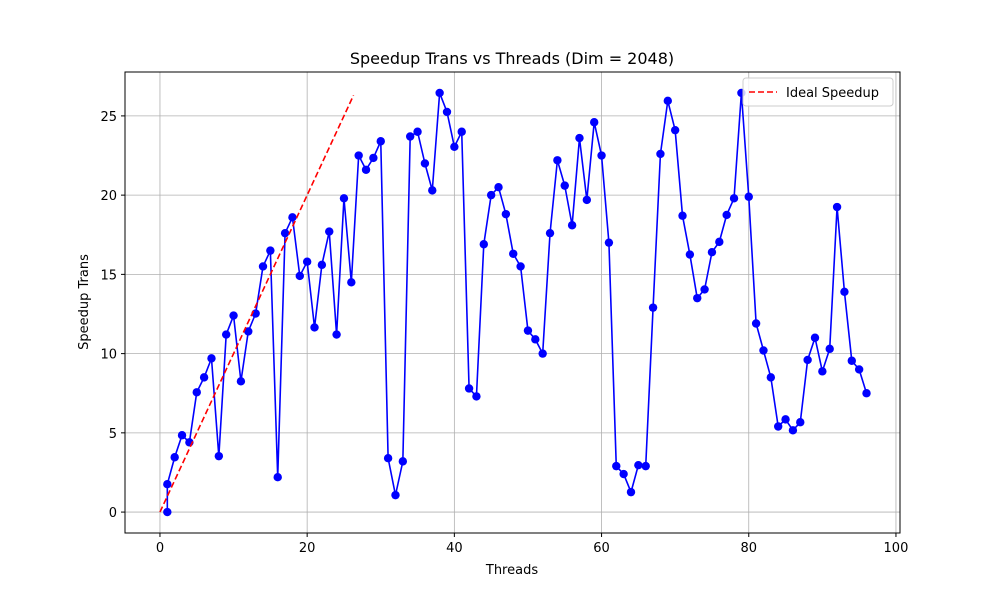 The image size is (1000, 605). What do you see at coordinates (108, 117) in the screenshot?
I see `y-tick-label: 25` at bounding box center [108, 117].